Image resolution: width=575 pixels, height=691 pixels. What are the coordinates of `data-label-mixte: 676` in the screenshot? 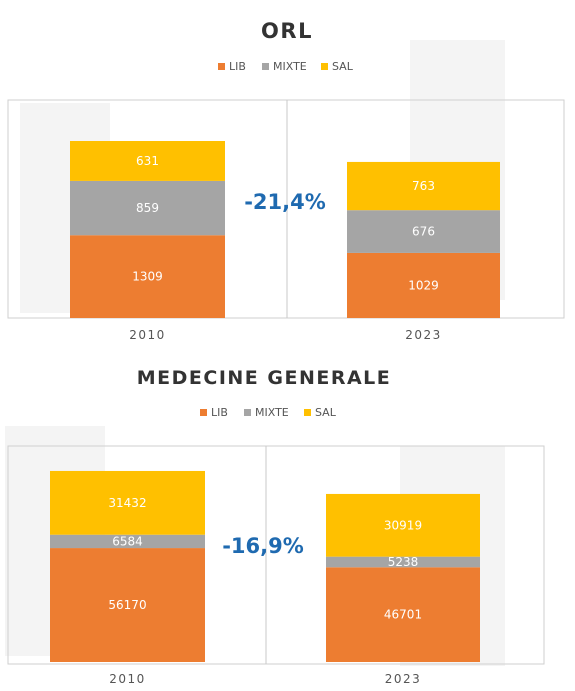 It's located at (423, 232).